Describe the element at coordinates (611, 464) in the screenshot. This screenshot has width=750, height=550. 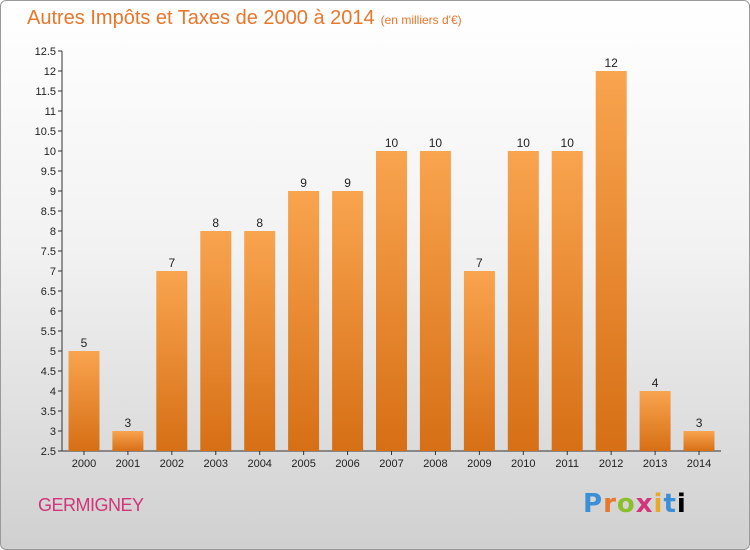
I see `x-tick-label: 2012` at that location.